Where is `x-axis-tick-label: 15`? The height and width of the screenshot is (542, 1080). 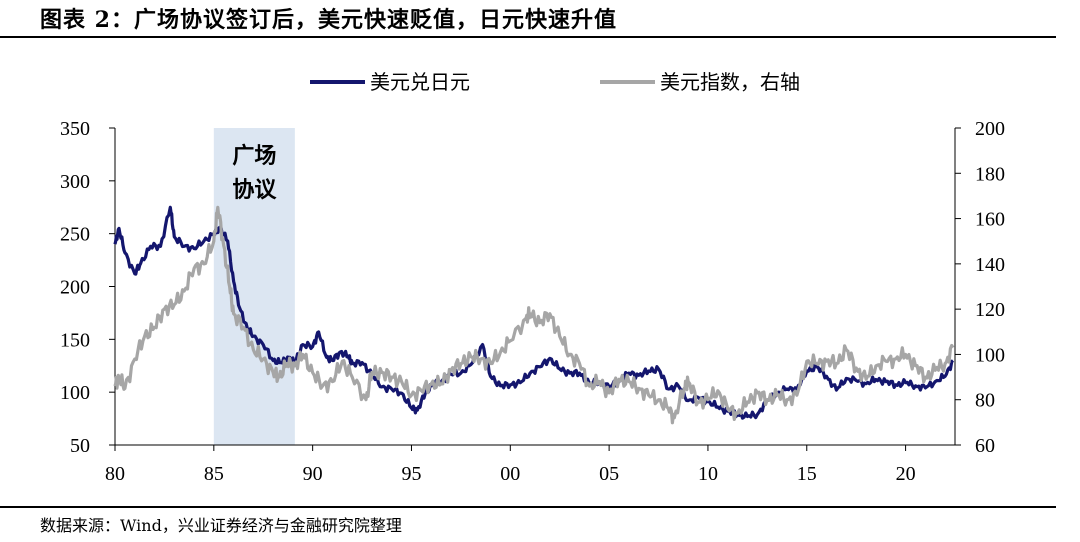 x-axis-tick-label: 15 is located at coordinates (807, 474).